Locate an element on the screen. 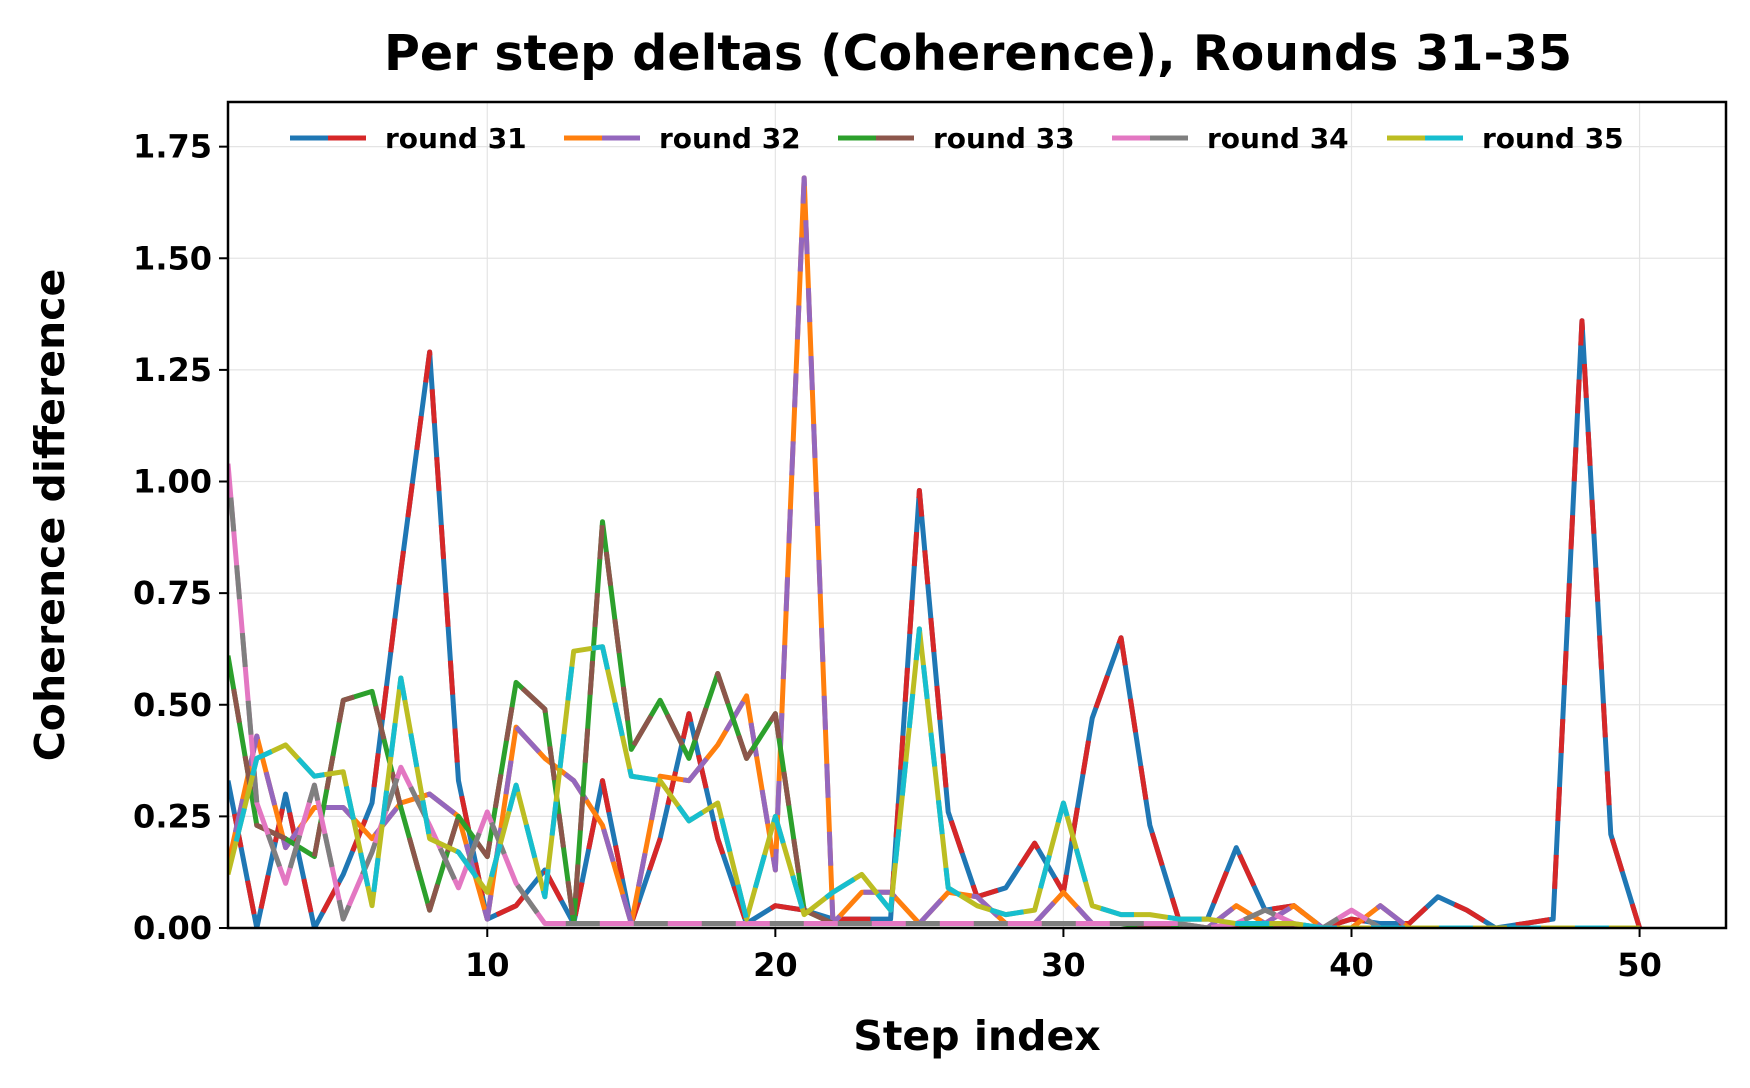 The width and height of the screenshot is (1750, 1088). x-tick-label: 30 is located at coordinates (1063, 965).